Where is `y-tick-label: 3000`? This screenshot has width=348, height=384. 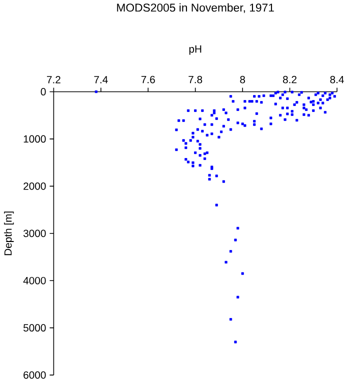 y-tick-label: 3000 is located at coordinates (34, 234).